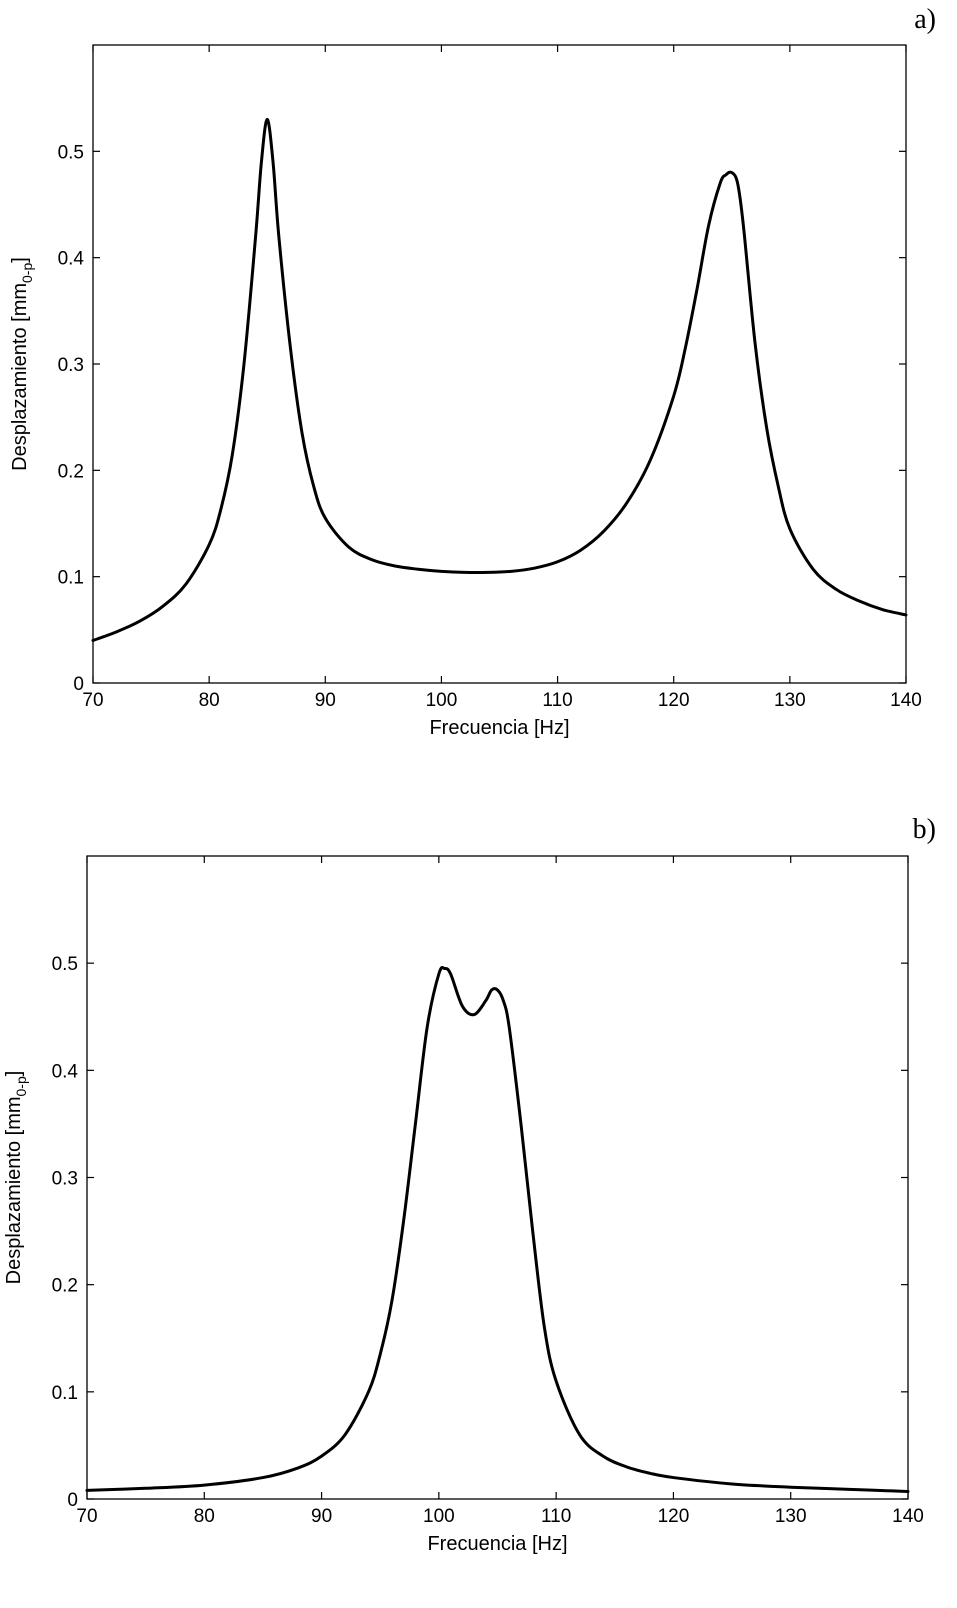  Describe the element at coordinates (924, 829) in the screenshot. I see `panel-label: b)` at that location.